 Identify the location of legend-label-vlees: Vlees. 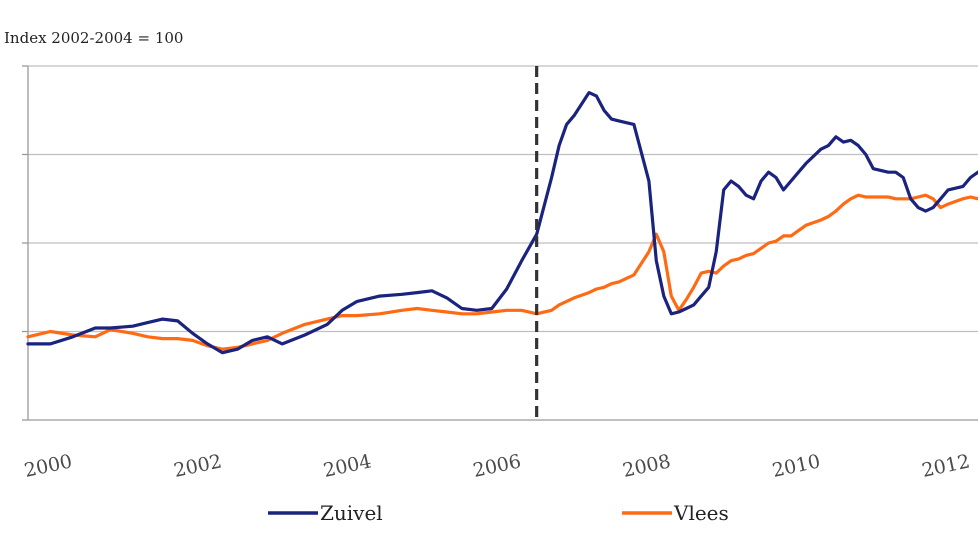
(701, 513).